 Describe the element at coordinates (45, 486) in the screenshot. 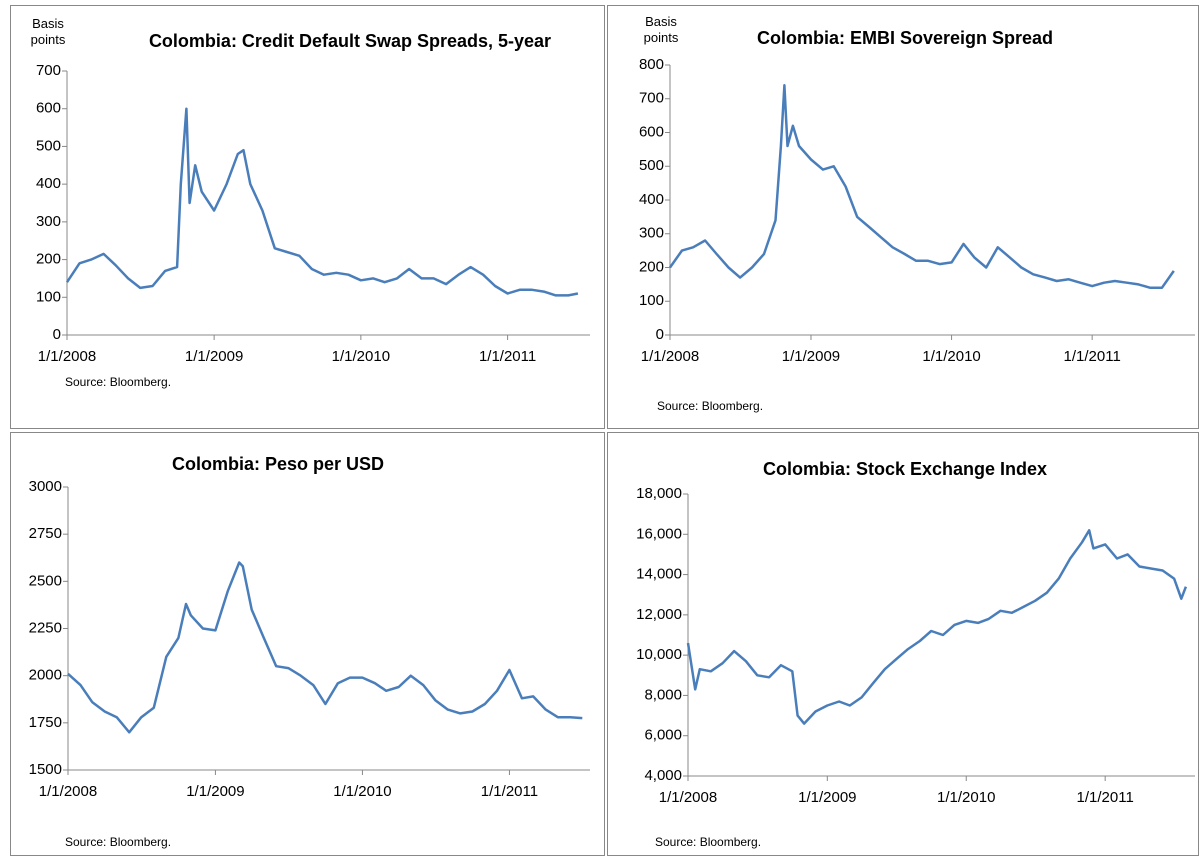

I see `y-tick-label: 3000` at that location.